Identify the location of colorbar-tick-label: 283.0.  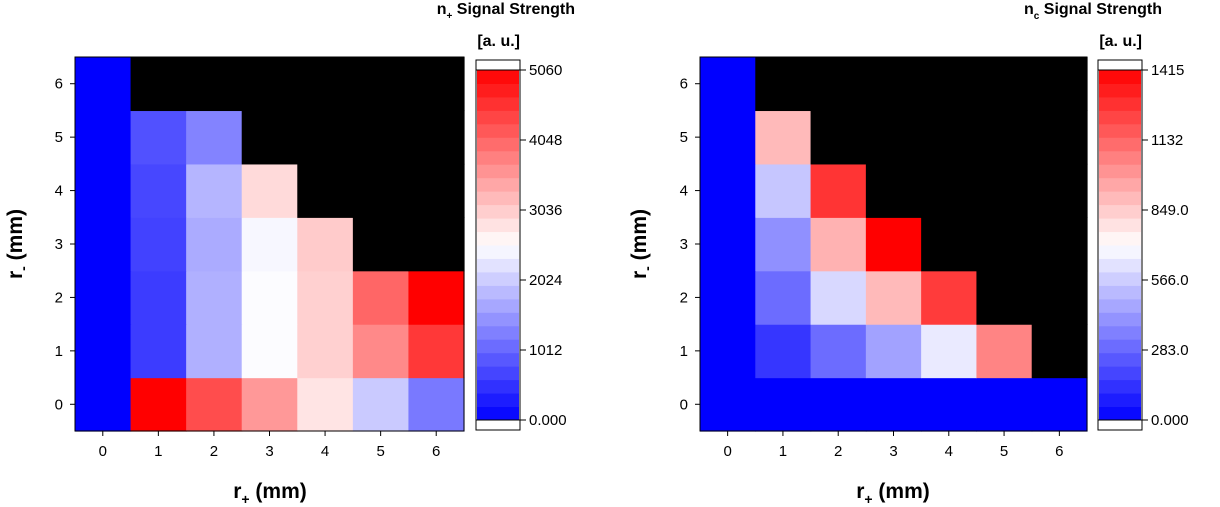
(1170, 350).